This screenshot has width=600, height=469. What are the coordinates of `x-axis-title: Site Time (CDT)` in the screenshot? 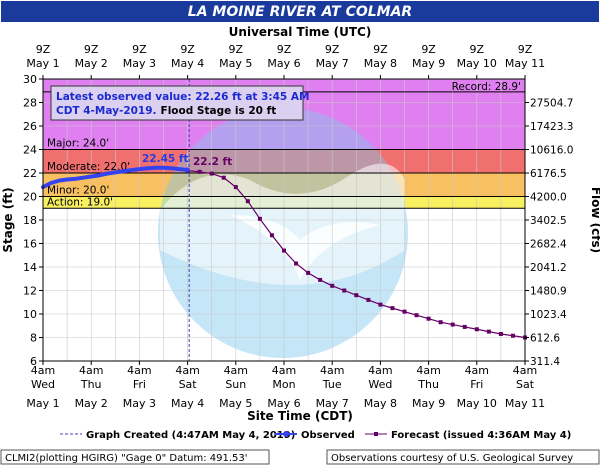 It's located at (300, 416).